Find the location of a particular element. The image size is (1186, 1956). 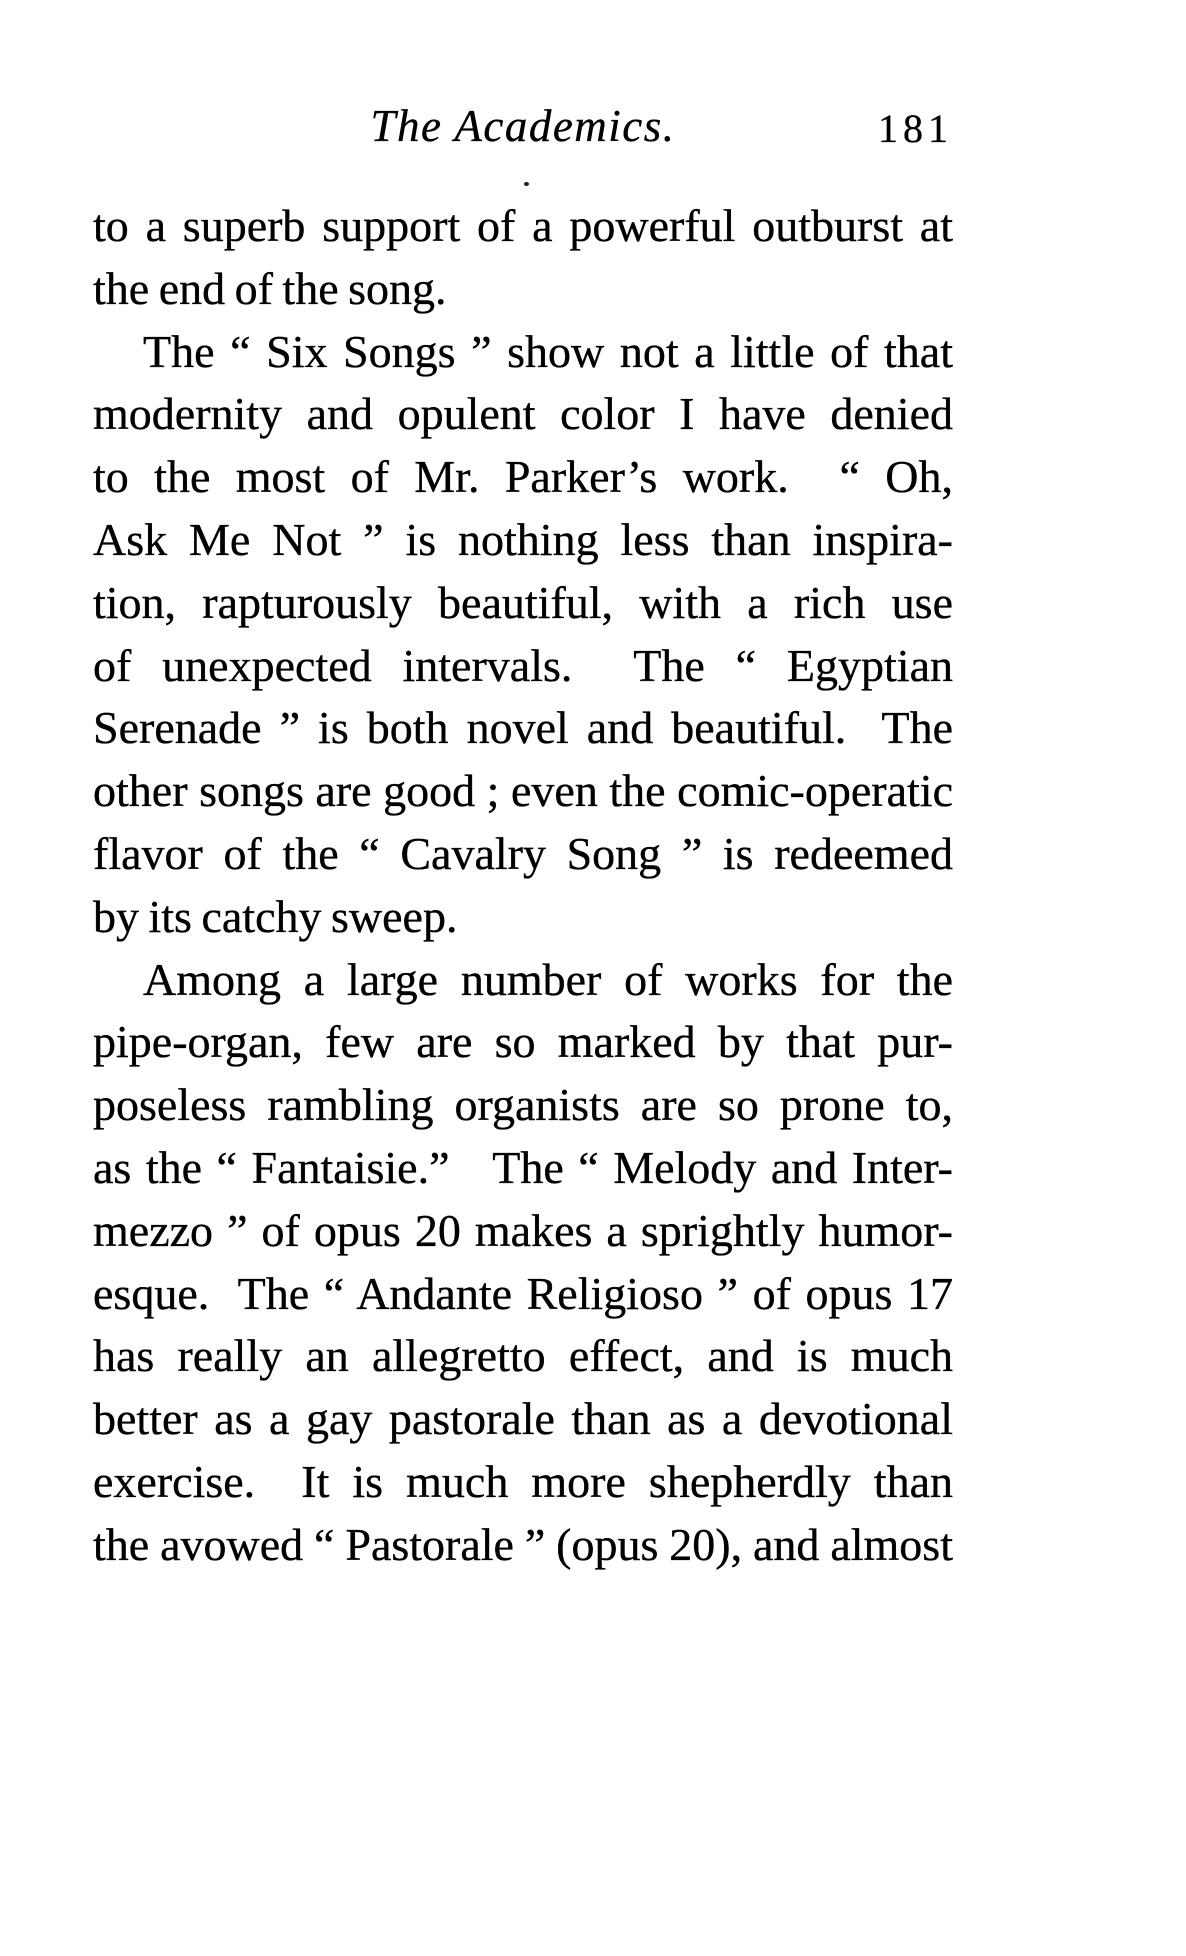

text-line: to the most of Mr. Parker’s work. “ Oh, is located at coordinates (523, 477).